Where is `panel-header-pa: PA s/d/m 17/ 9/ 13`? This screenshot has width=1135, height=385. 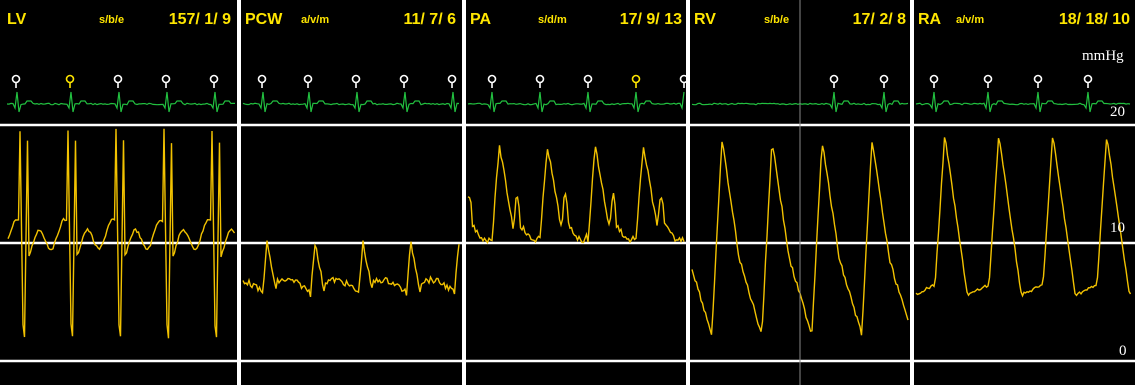
panel-header-pa: PA s/d/m 17/ 9/ 13 is located at coordinates (576, 22).